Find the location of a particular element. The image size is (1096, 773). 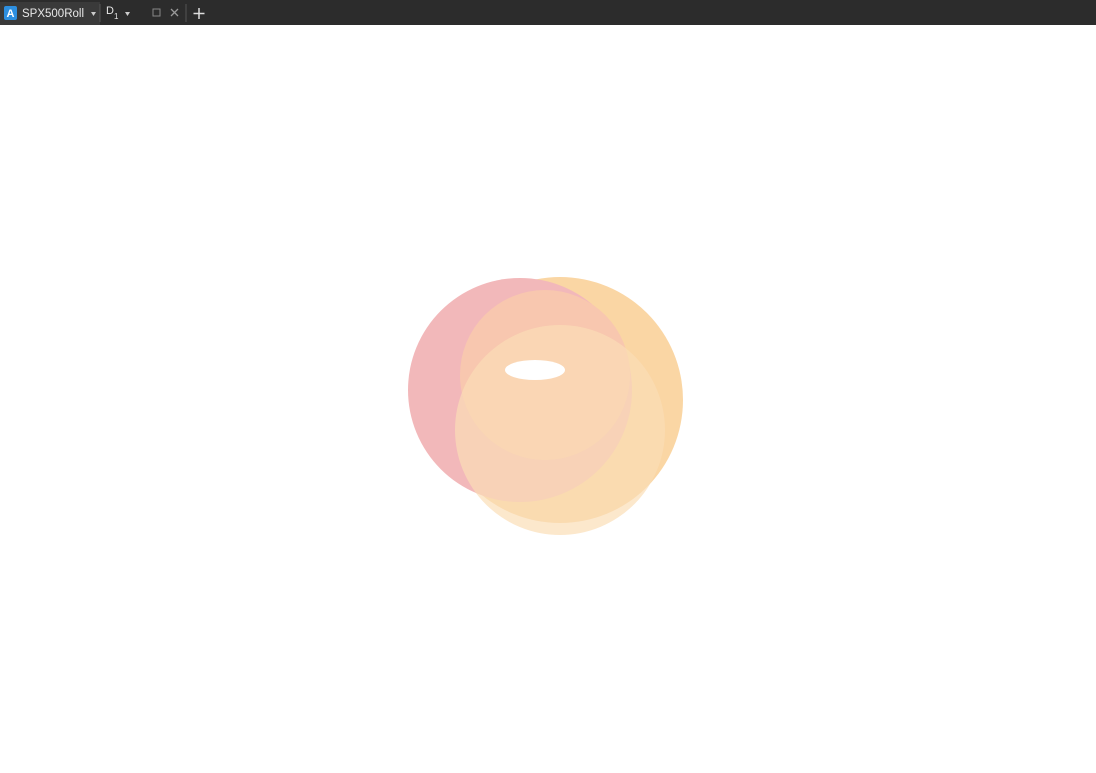

detach-icon is located at coordinates (156, 12).